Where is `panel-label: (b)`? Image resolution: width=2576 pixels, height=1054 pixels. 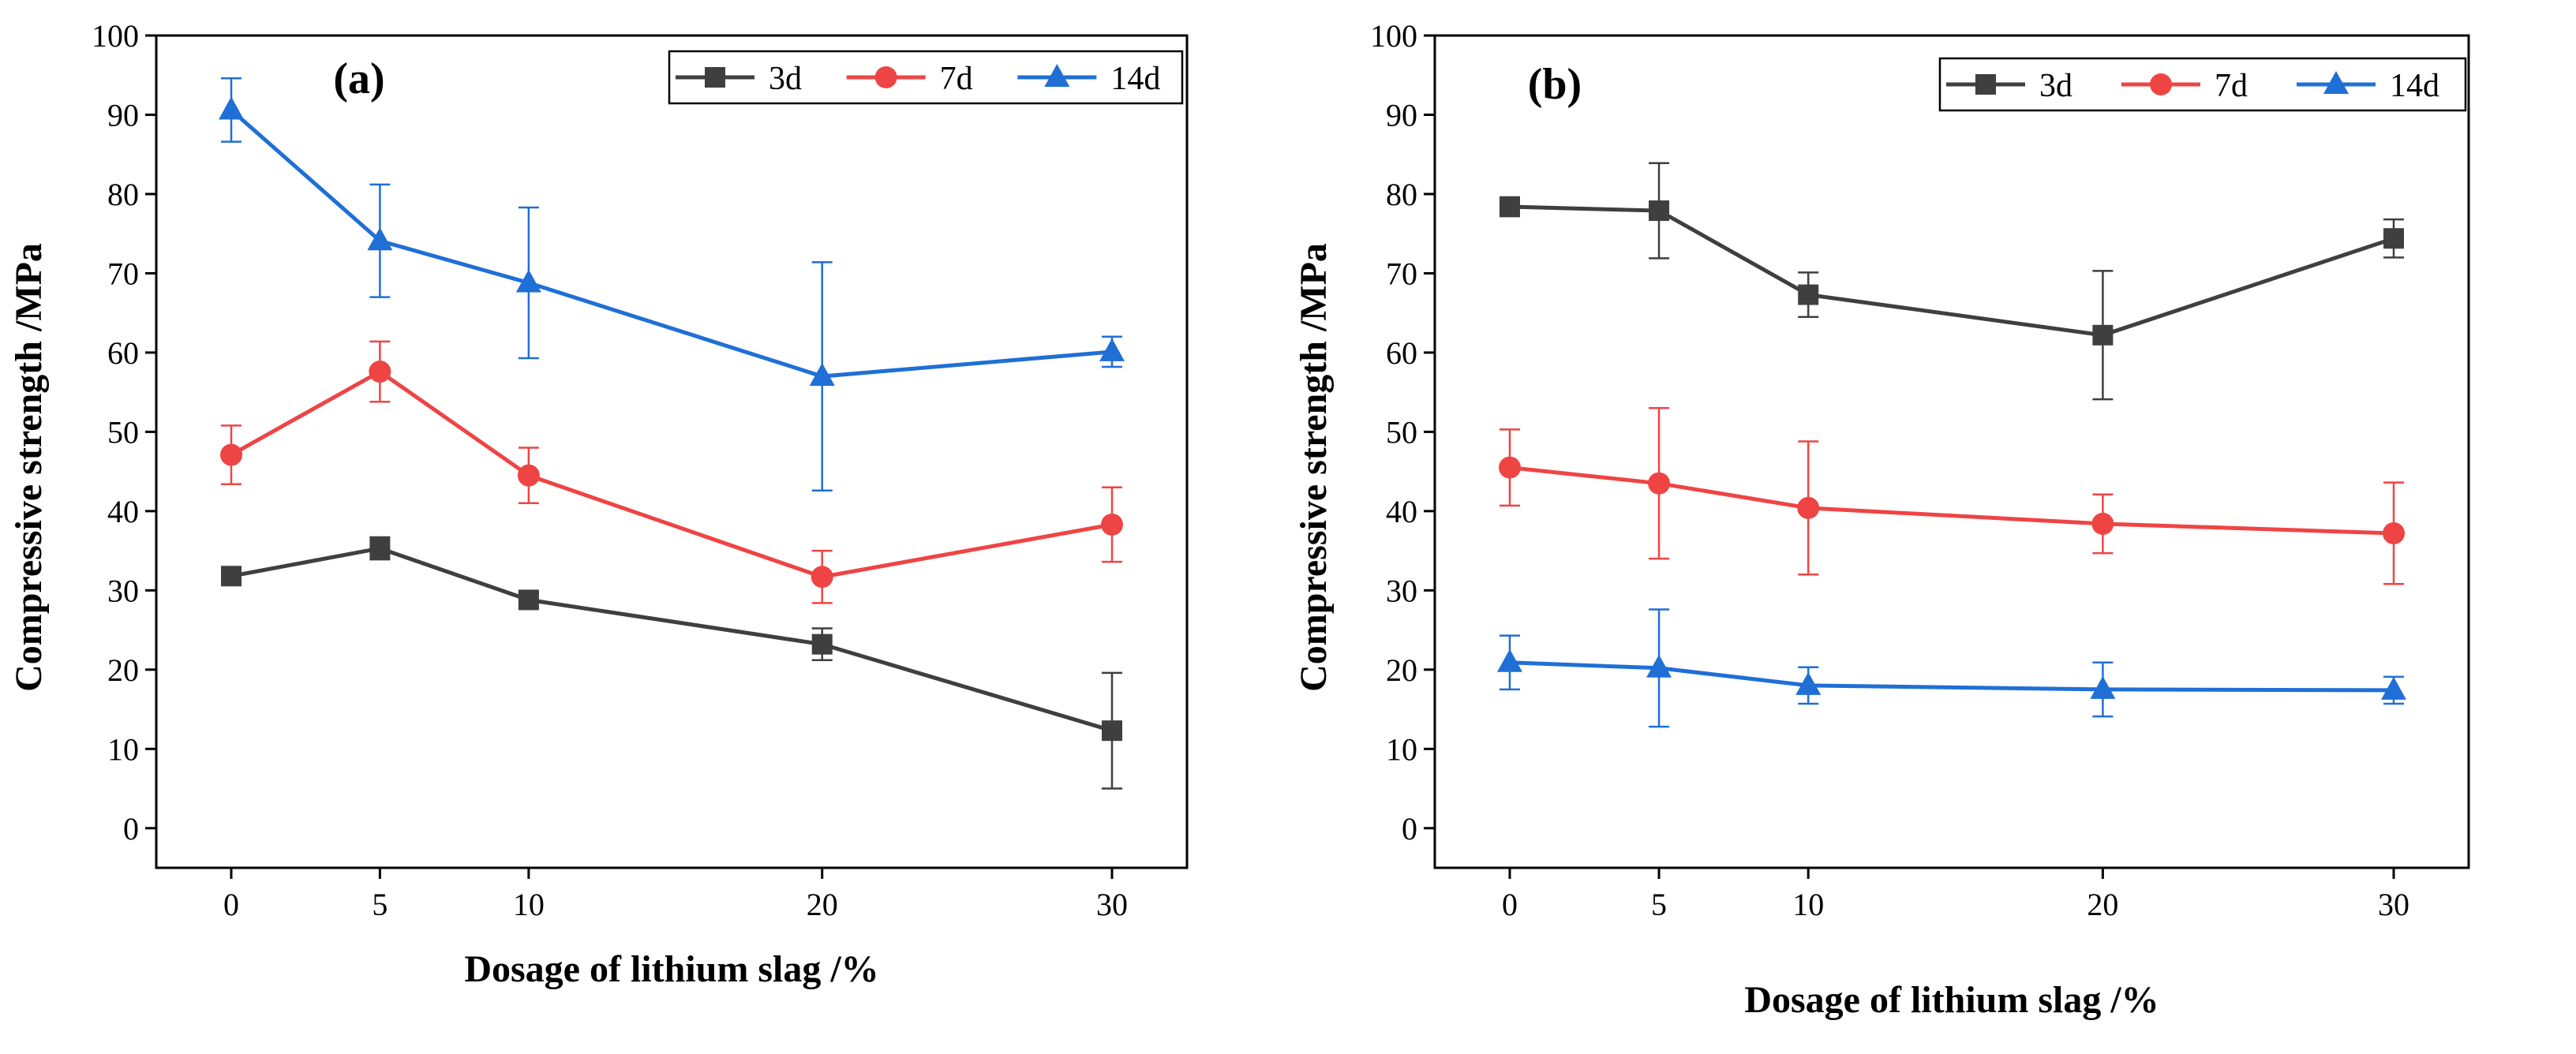
panel-label: (b) is located at coordinates (1555, 84).